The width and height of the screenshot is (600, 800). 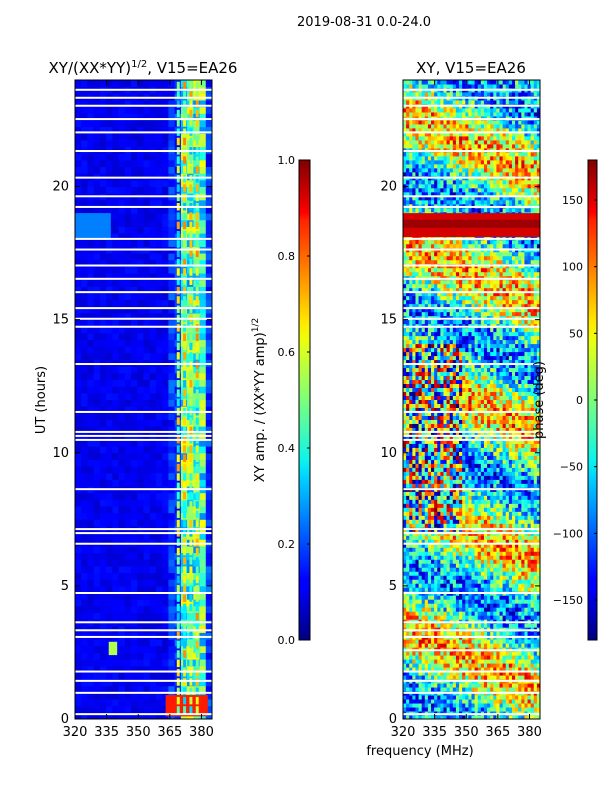 What do you see at coordinates (65, 586) in the screenshot?
I see `y-tick-label: 5` at bounding box center [65, 586].